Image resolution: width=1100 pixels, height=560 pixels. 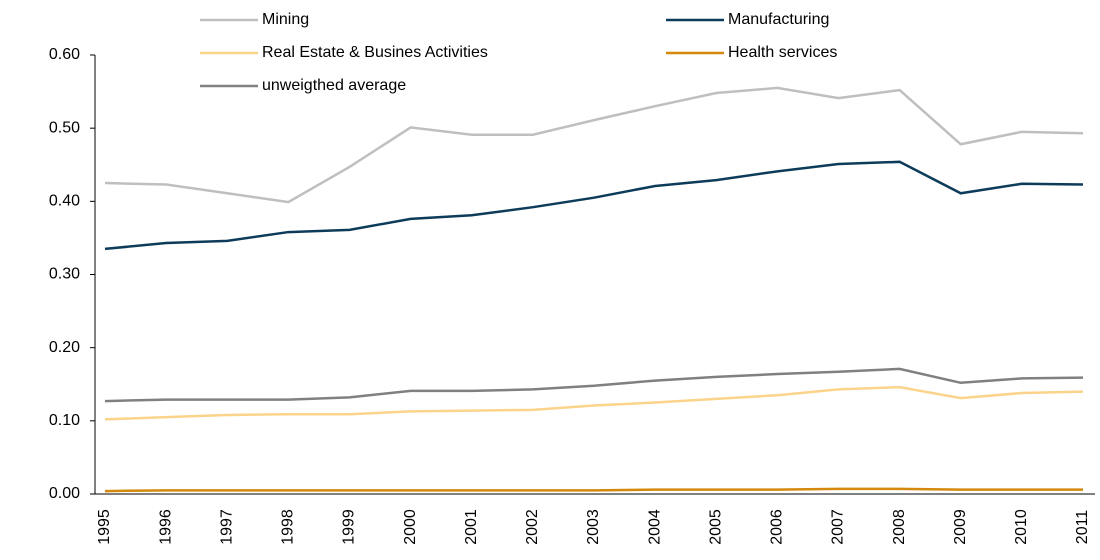 What do you see at coordinates (777, 527) in the screenshot?
I see `x-tick-label: 2006` at bounding box center [777, 527].